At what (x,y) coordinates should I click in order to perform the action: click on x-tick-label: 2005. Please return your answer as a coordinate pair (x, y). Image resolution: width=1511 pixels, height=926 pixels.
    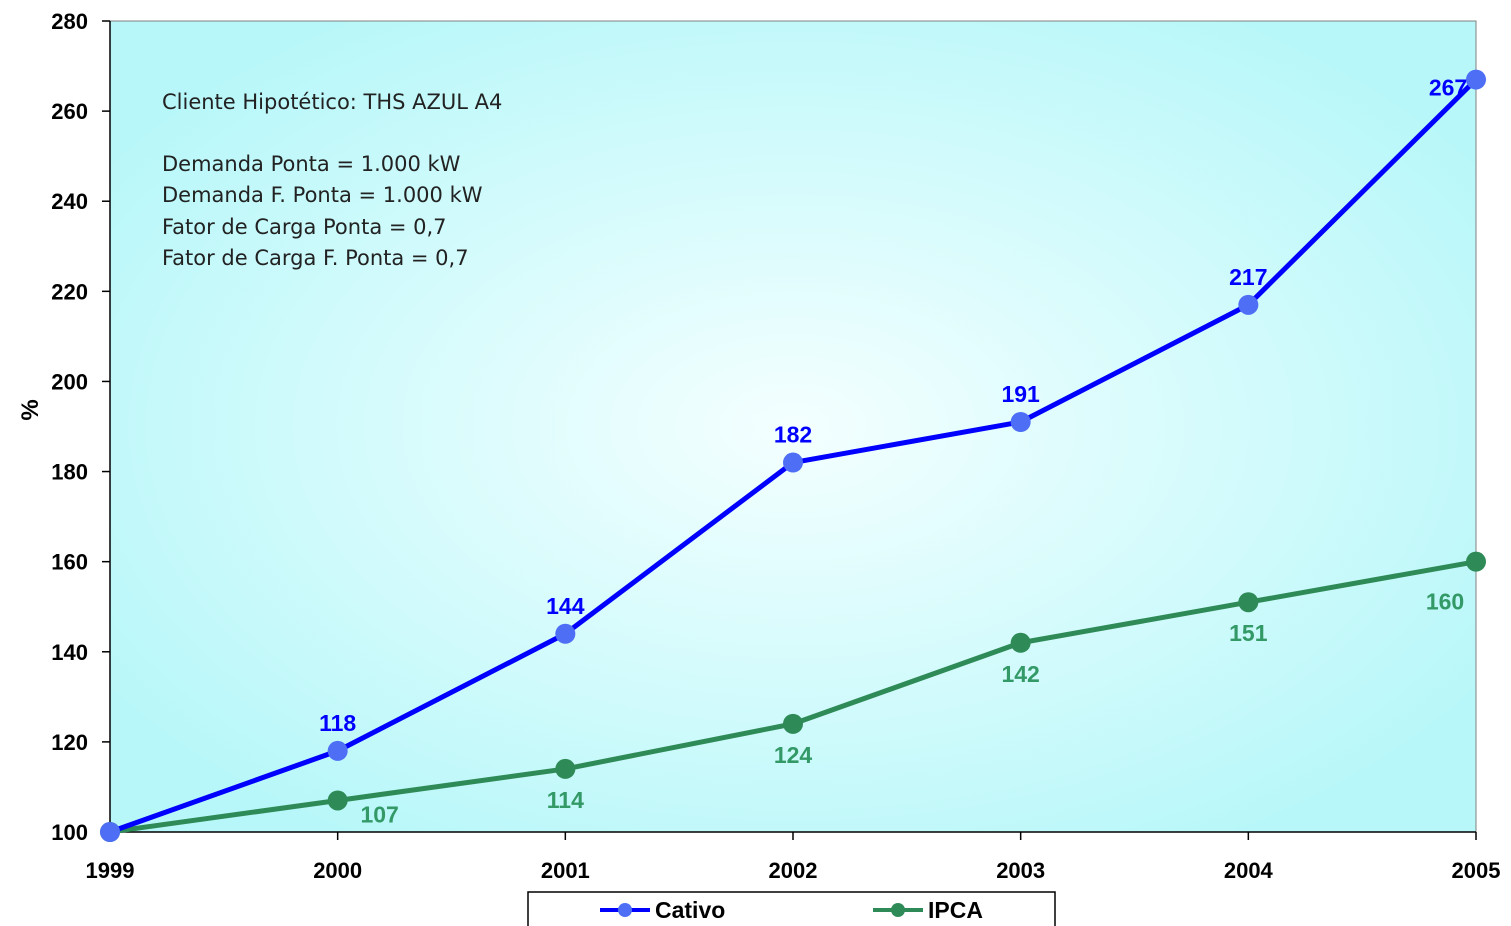
    Looking at the image, I should click on (1476, 870).